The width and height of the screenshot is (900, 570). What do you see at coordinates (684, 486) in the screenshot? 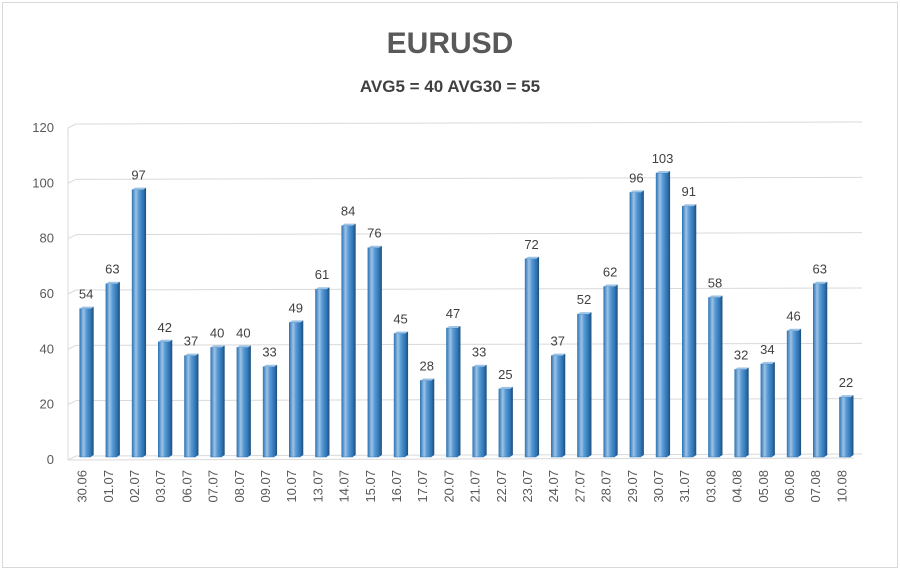
I see `x-tick-label: 31.07` at bounding box center [684, 486].